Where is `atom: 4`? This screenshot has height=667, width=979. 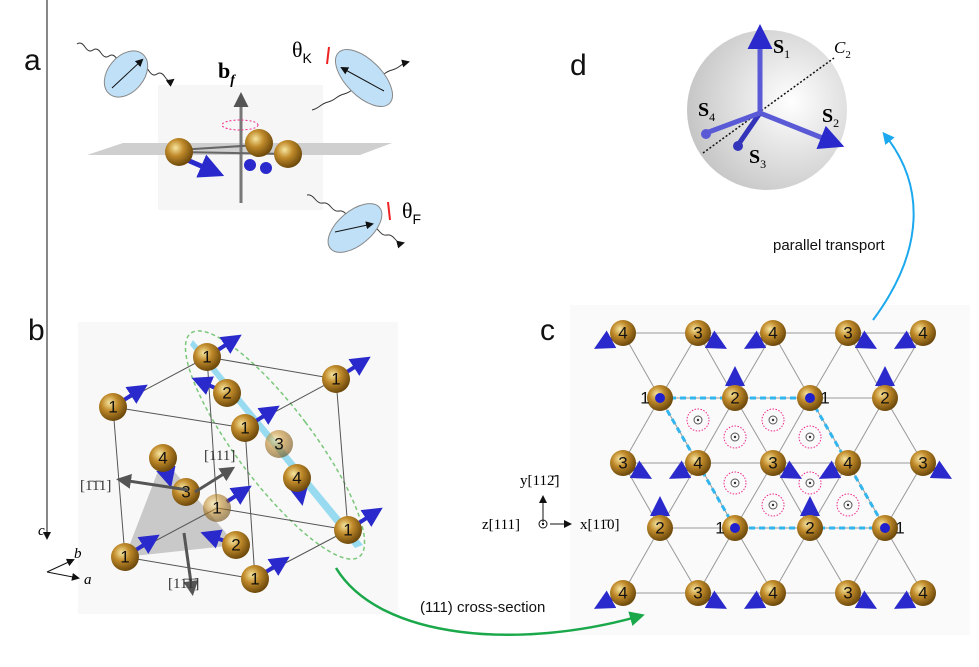
atom: 4 is located at coordinates (297, 485).